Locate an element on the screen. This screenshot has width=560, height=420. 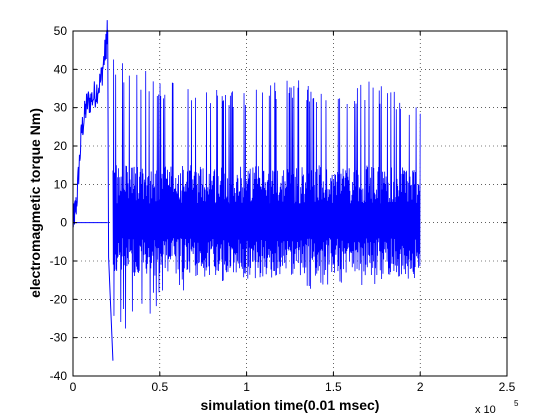
y-tick-label: -40 is located at coordinates (59, 376).